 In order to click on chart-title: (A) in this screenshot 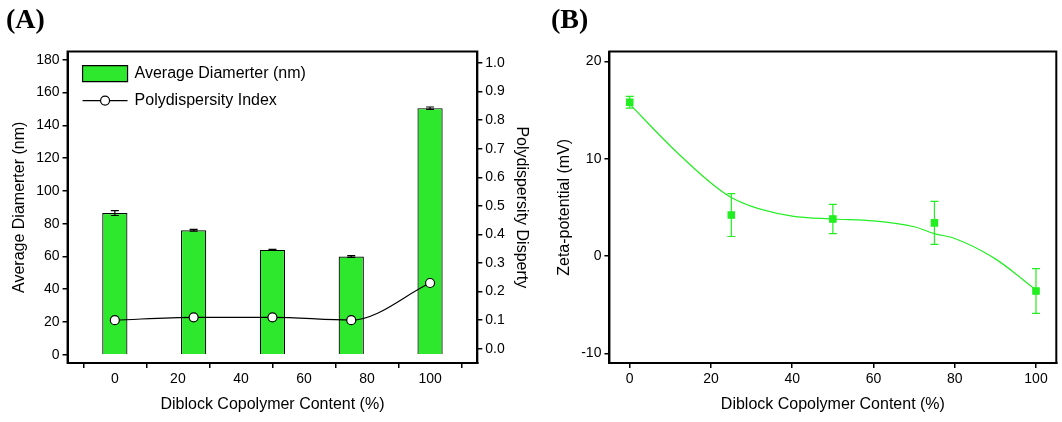, I will do `click(25, 19)`.